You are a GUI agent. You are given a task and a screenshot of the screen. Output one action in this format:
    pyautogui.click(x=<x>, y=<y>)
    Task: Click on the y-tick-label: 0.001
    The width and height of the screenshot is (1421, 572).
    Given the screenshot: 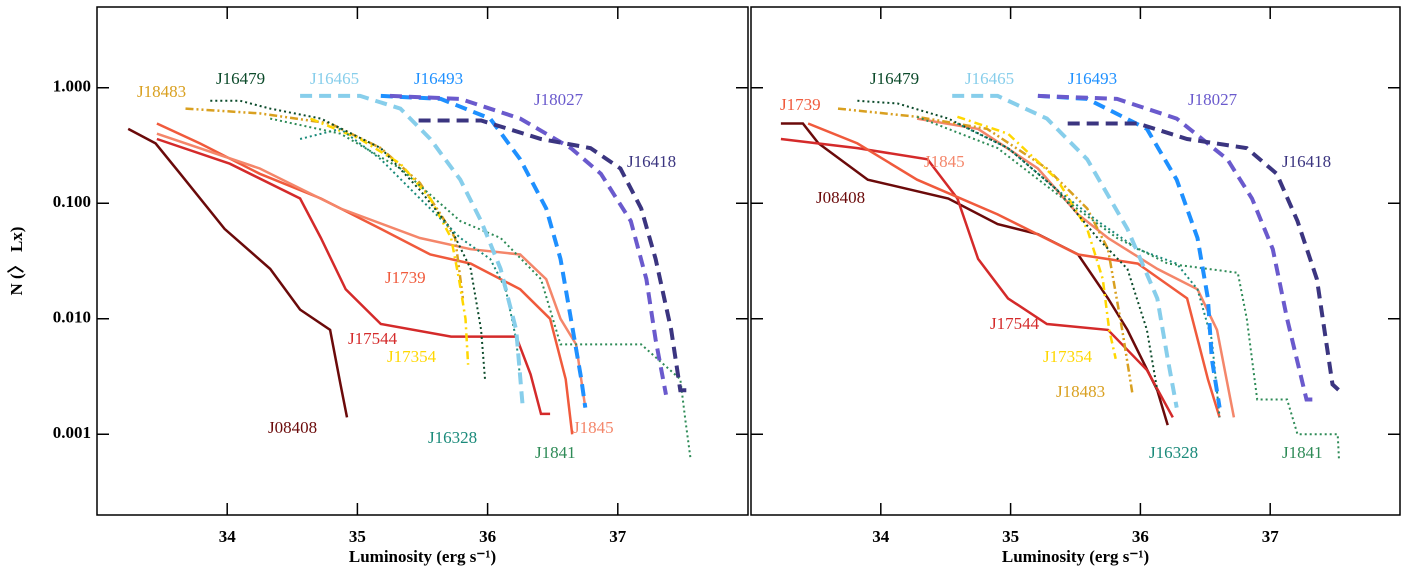 What is the action you would take?
    pyautogui.click(x=72, y=432)
    